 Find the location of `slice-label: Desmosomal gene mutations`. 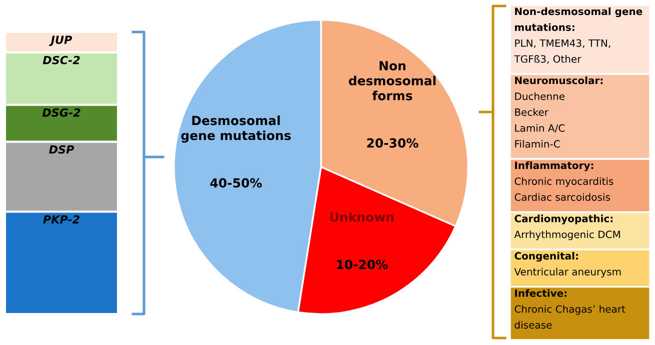

slice-label: Desmosomal gene mutations is located at coordinates (236, 129).